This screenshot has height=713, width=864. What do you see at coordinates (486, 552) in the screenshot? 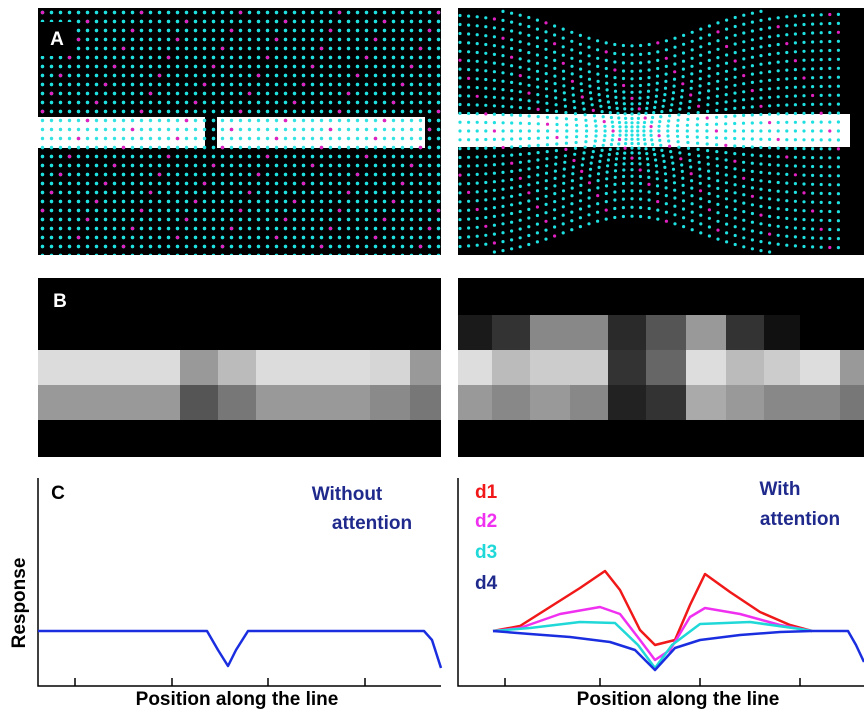
I see `legend-label: d3` at bounding box center [486, 552].